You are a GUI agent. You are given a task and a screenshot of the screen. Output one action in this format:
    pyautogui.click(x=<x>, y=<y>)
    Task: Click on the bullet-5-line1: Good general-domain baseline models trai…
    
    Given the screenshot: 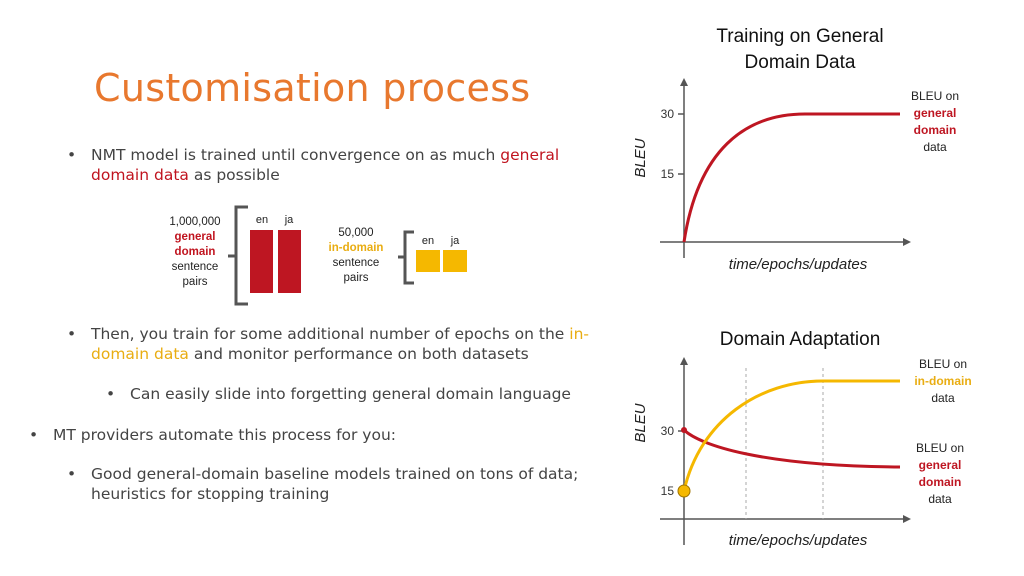 What is the action you would take?
    pyautogui.click(x=335, y=474)
    